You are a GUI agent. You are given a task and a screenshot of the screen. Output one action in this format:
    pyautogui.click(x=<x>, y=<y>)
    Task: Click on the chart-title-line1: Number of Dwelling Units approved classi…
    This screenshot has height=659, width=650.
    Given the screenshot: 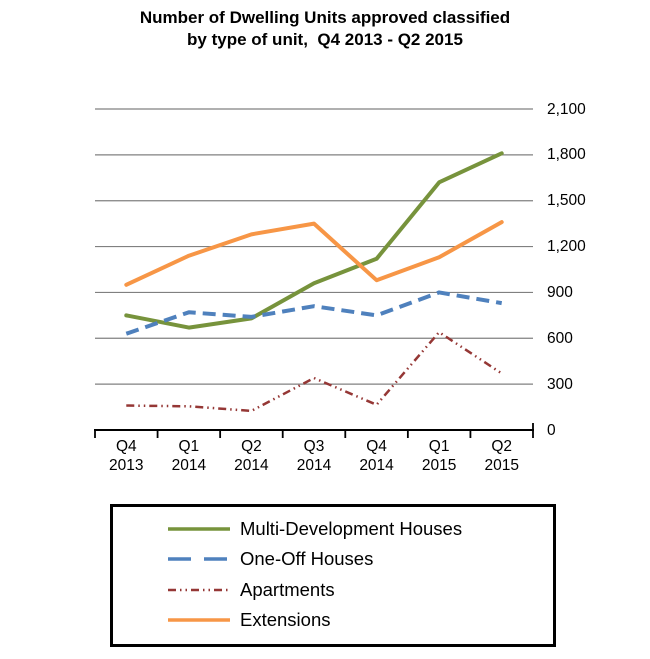 What is the action you would take?
    pyautogui.click(x=325, y=17)
    